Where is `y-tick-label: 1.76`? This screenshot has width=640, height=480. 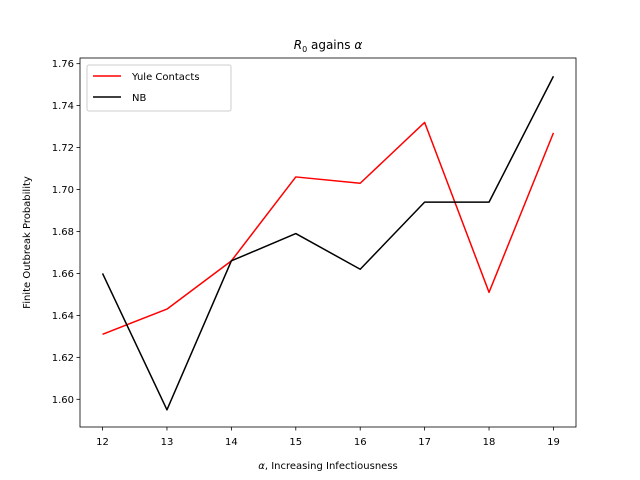
y-tick-label: 1.76 is located at coordinates (63, 64).